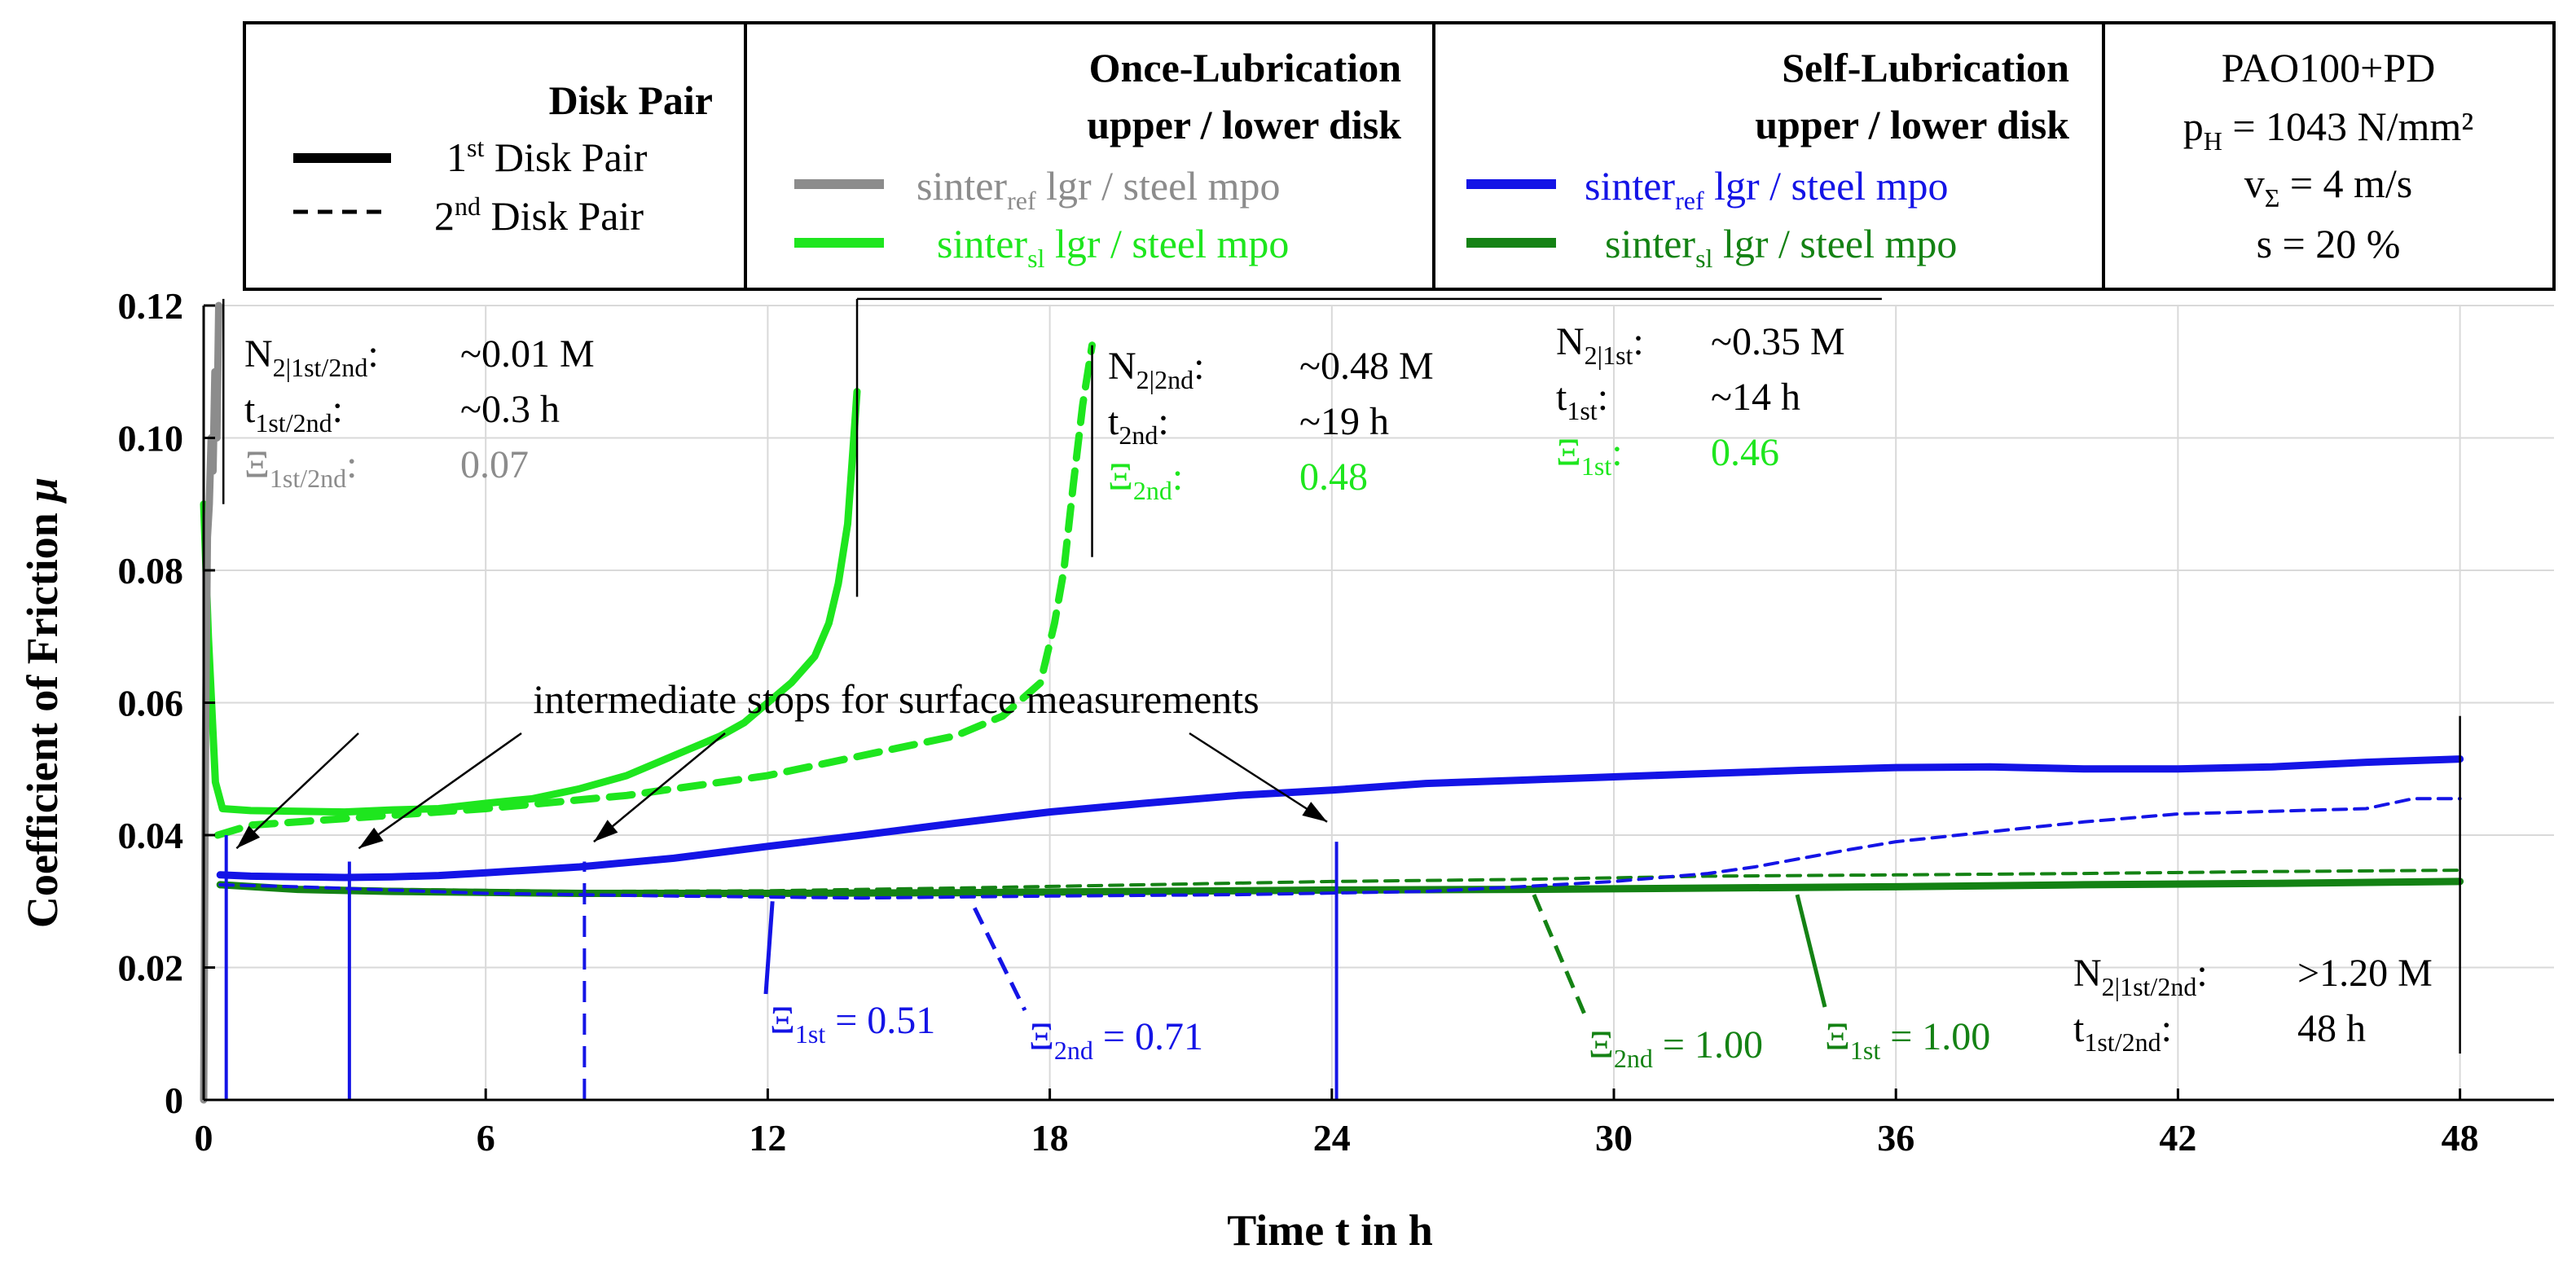  I want to click on info-b2-label-2: t2nd:, so click(1138, 425).